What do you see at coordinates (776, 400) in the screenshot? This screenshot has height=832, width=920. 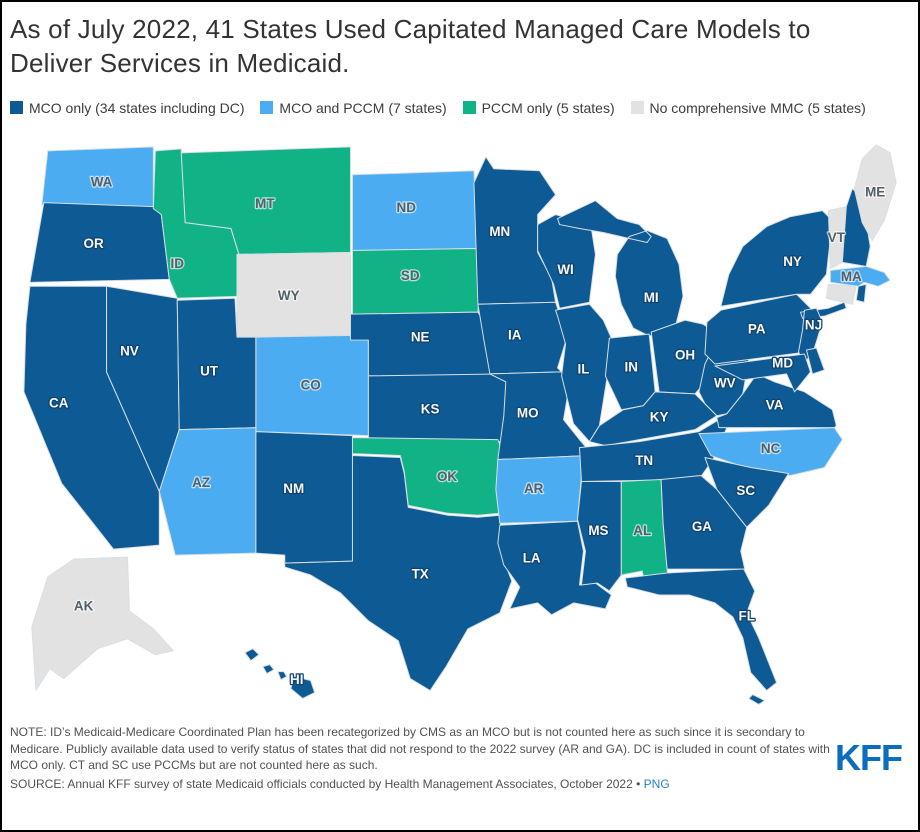 I see `state-va` at bounding box center [776, 400].